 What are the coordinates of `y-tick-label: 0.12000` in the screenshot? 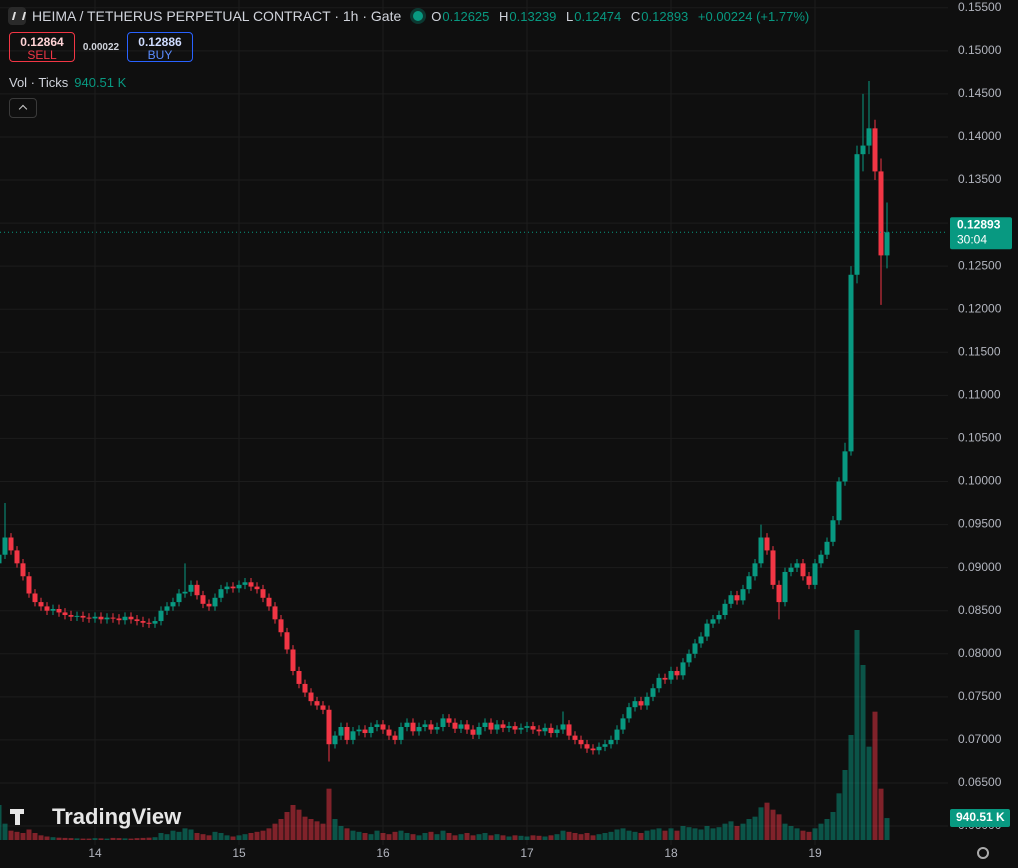 It's located at (980, 308).